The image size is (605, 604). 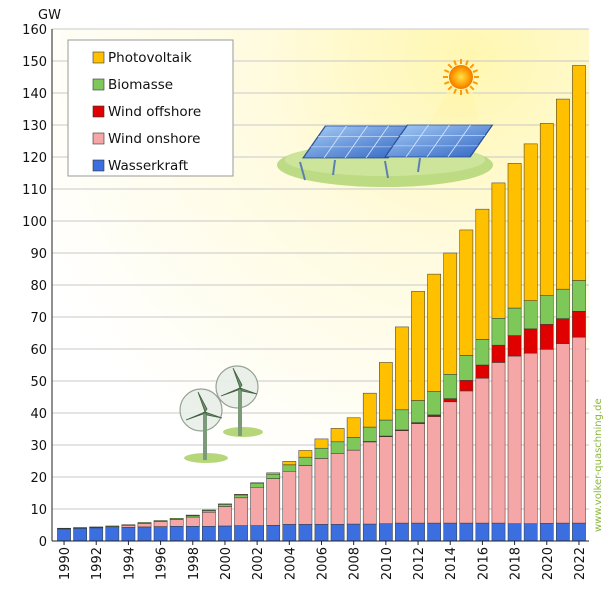 I want to click on bar-segment-wind-onshore-2013, so click(x=434, y=470).